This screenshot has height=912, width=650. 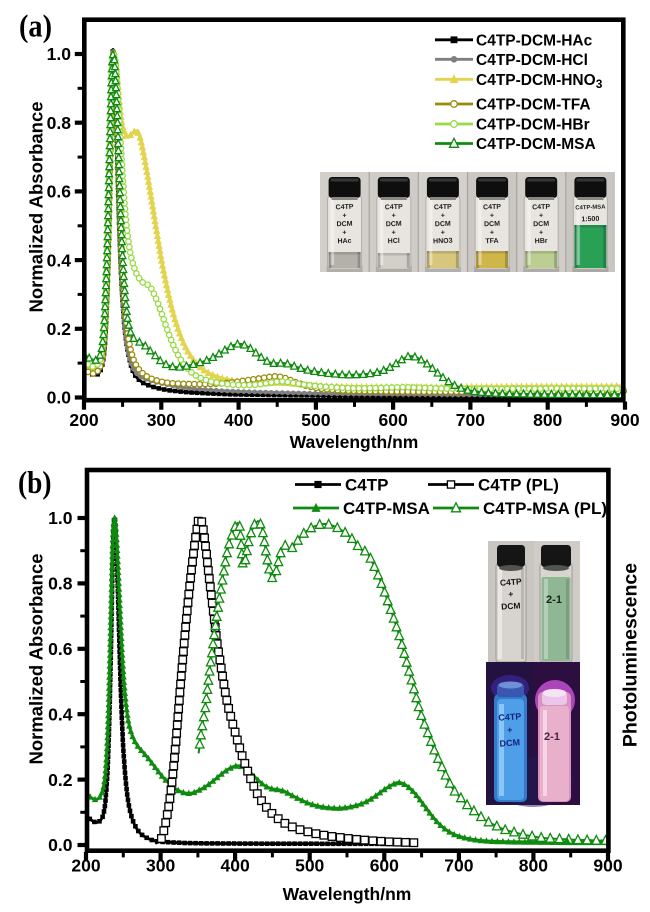 I want to click on svg-text: HBr, so click(x=541, y=241).